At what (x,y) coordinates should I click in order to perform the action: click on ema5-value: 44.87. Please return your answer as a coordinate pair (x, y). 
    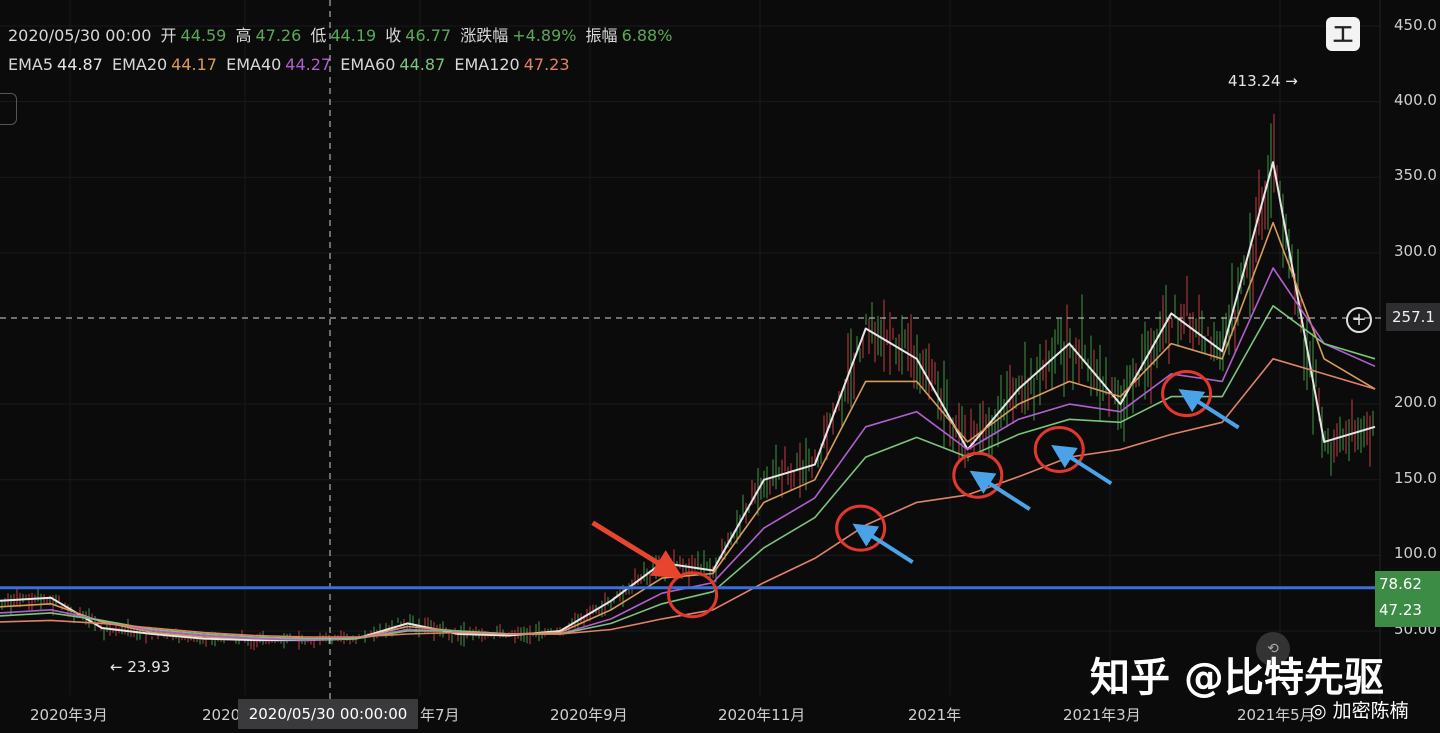
    Looking at the image, I should click on (80, 64).